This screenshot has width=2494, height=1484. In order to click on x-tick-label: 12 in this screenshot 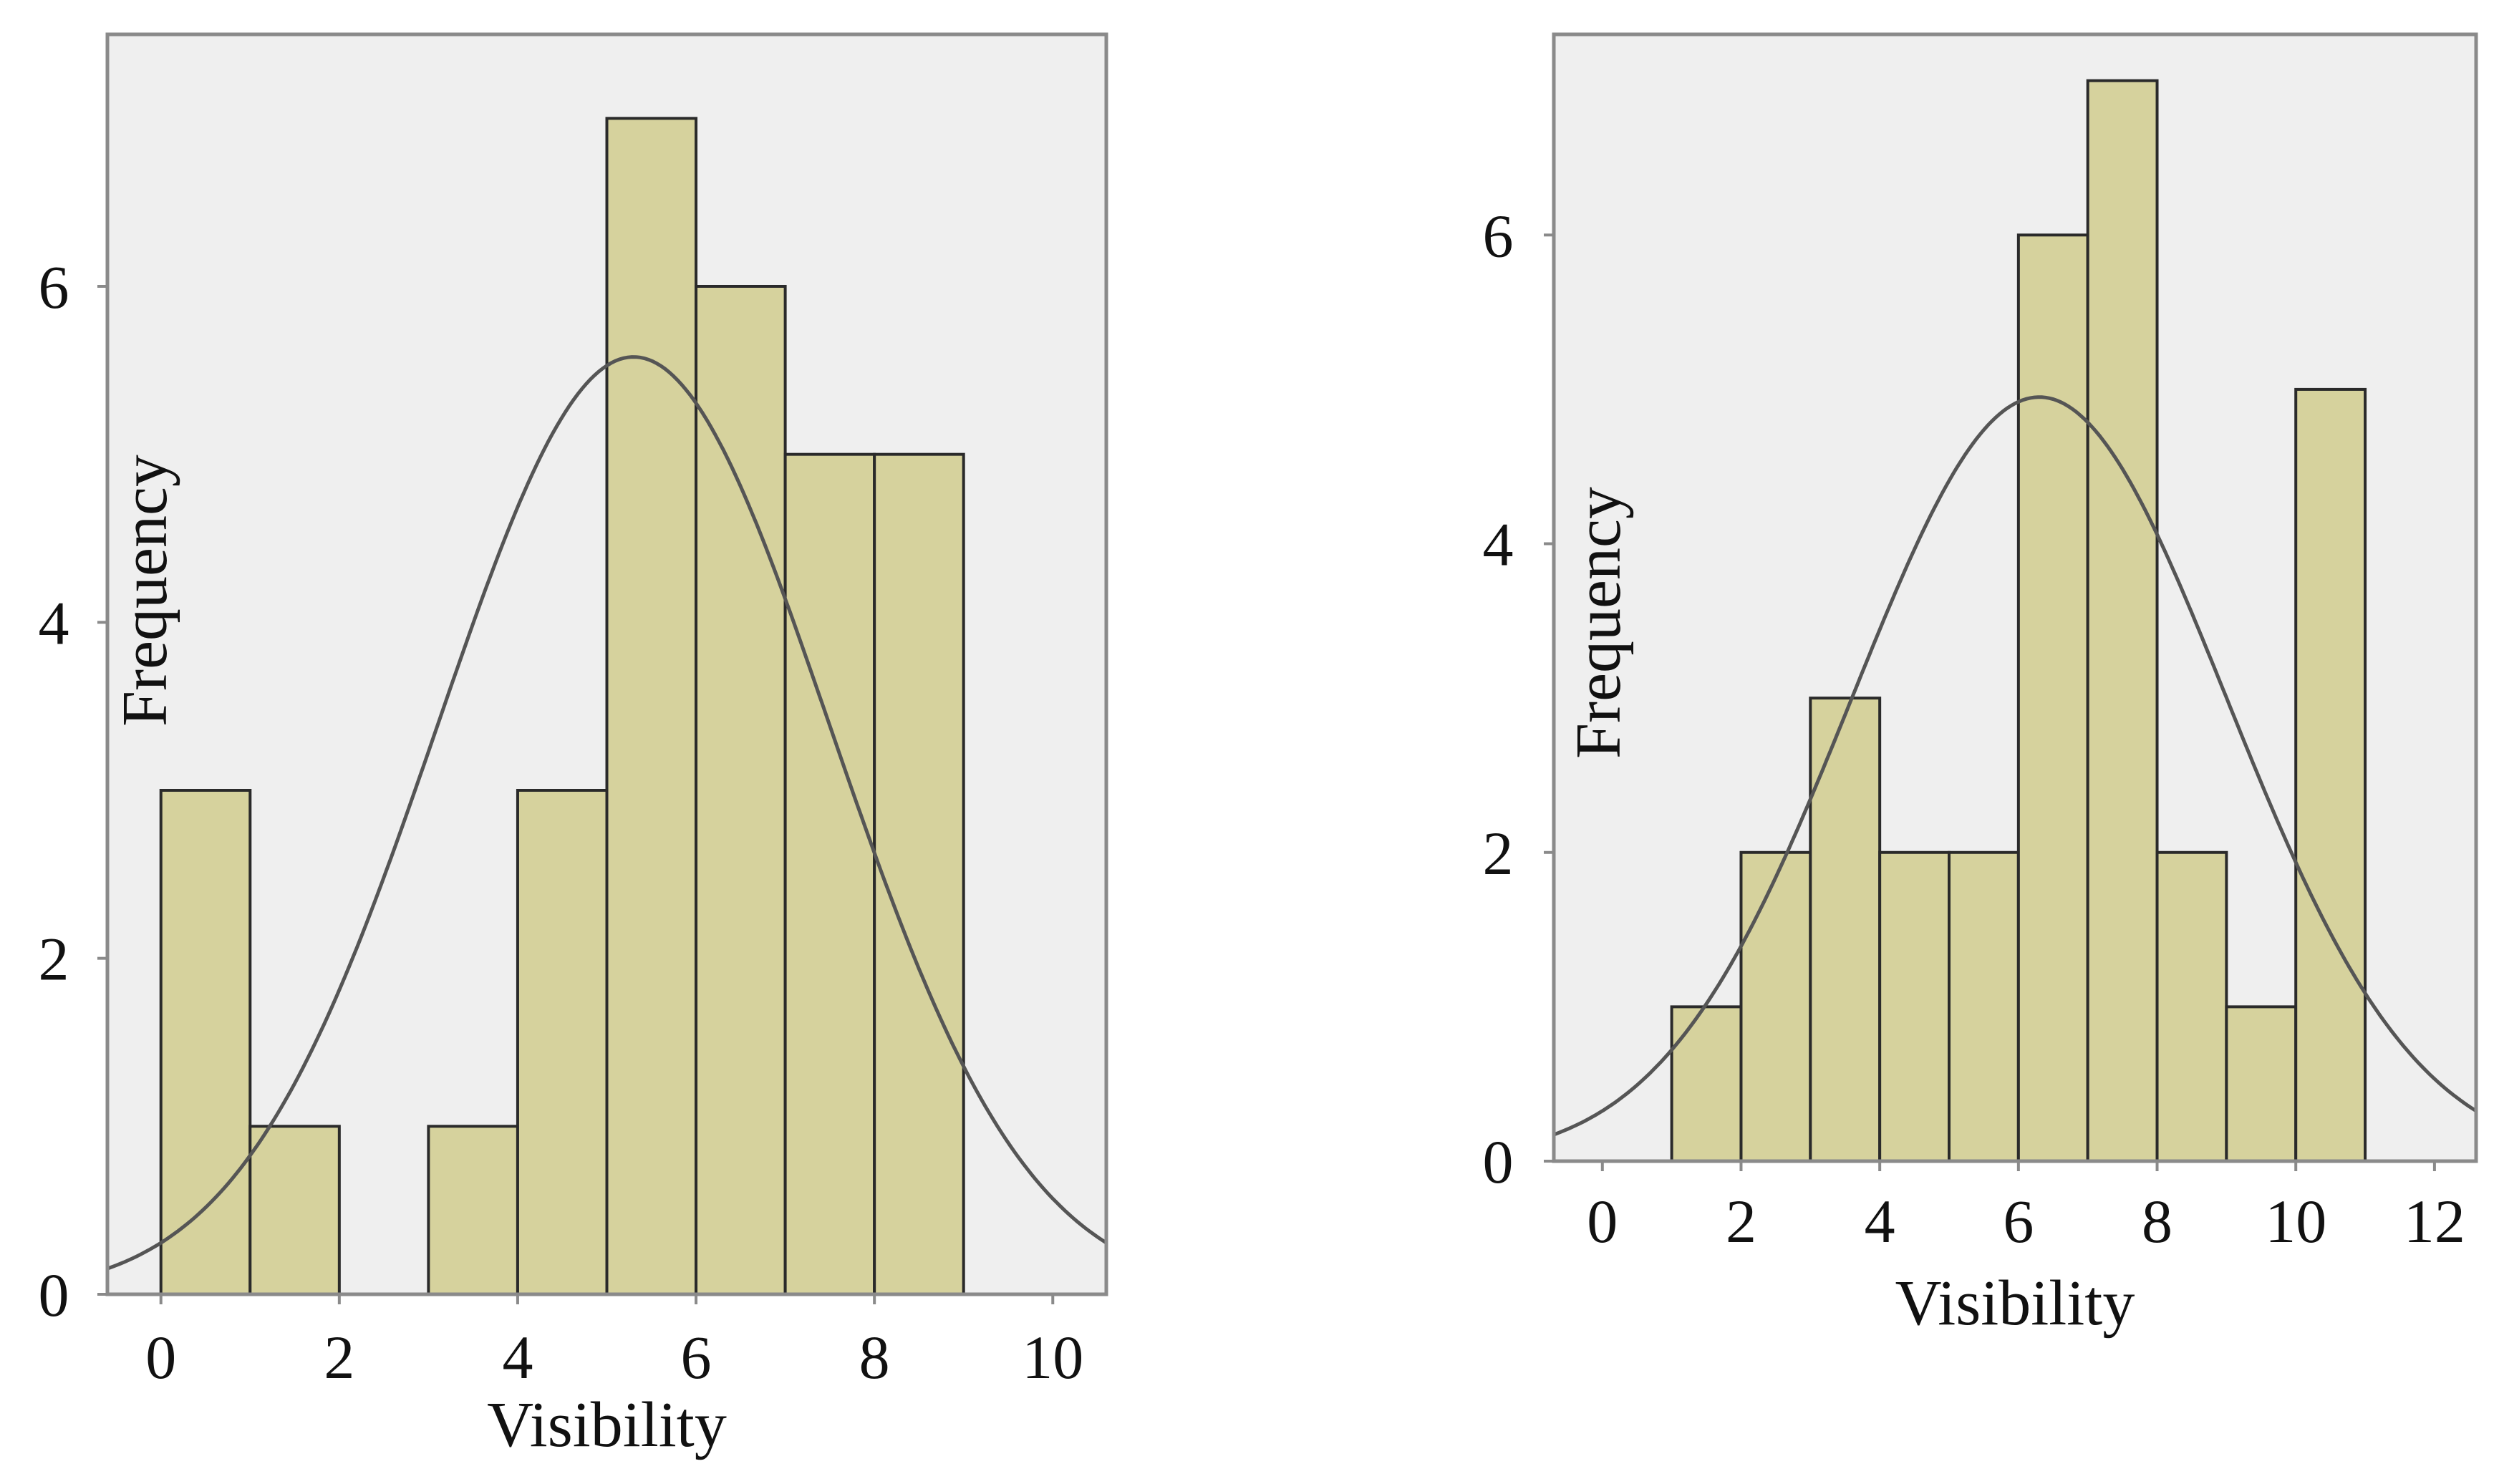, I will do `click(2434, 1221)`.